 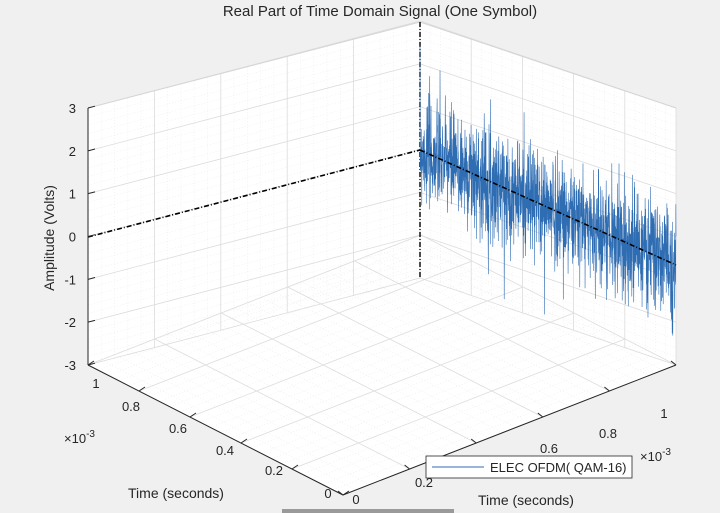 What do you see at coordinates (80, 237) in the screenshot?
I see `z-axis-ticks: 3 2 1 0 -1 -2 -3` at bounding box center [80, 237].